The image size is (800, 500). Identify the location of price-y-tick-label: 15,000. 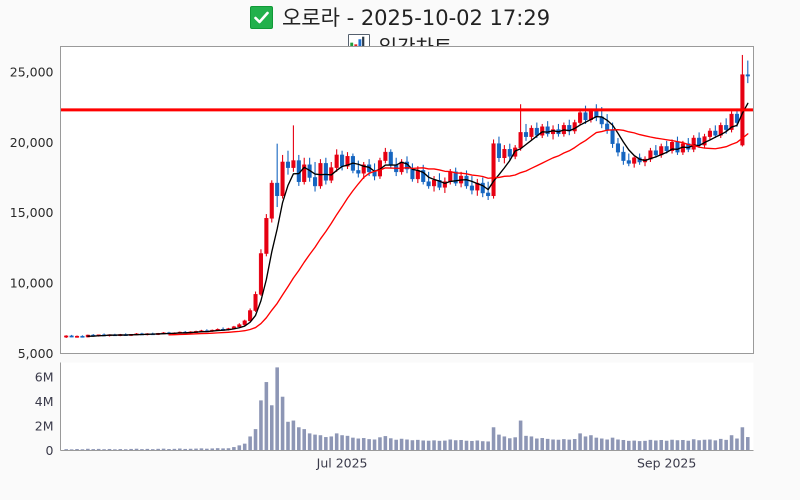
(32, 212).